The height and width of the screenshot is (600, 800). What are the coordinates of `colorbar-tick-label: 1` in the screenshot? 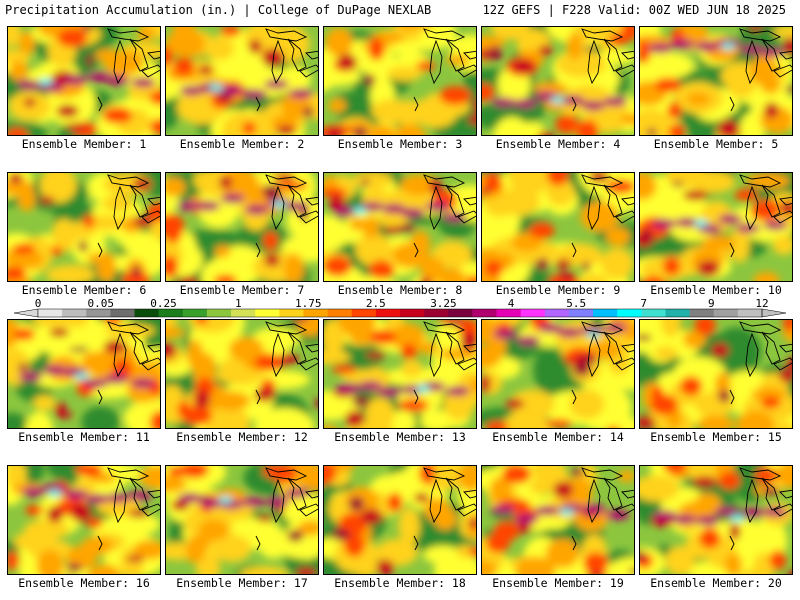 It's located at (238, 304).